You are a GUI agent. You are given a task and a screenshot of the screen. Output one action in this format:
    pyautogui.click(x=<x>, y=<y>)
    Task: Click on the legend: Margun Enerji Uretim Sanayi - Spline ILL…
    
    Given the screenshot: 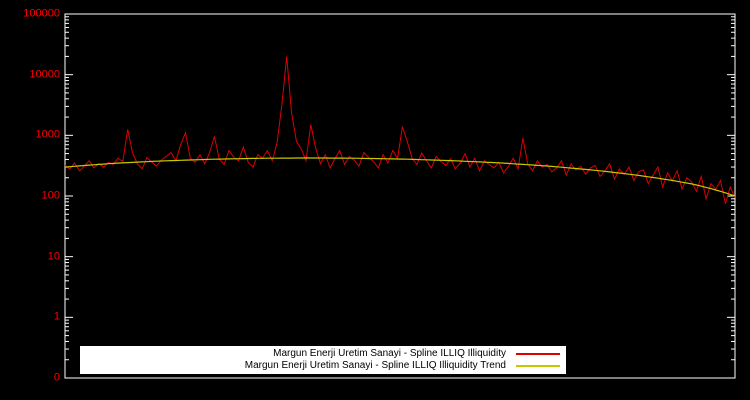 What is the action you would take?
    pyautogui.click(x=323, y=360)
    